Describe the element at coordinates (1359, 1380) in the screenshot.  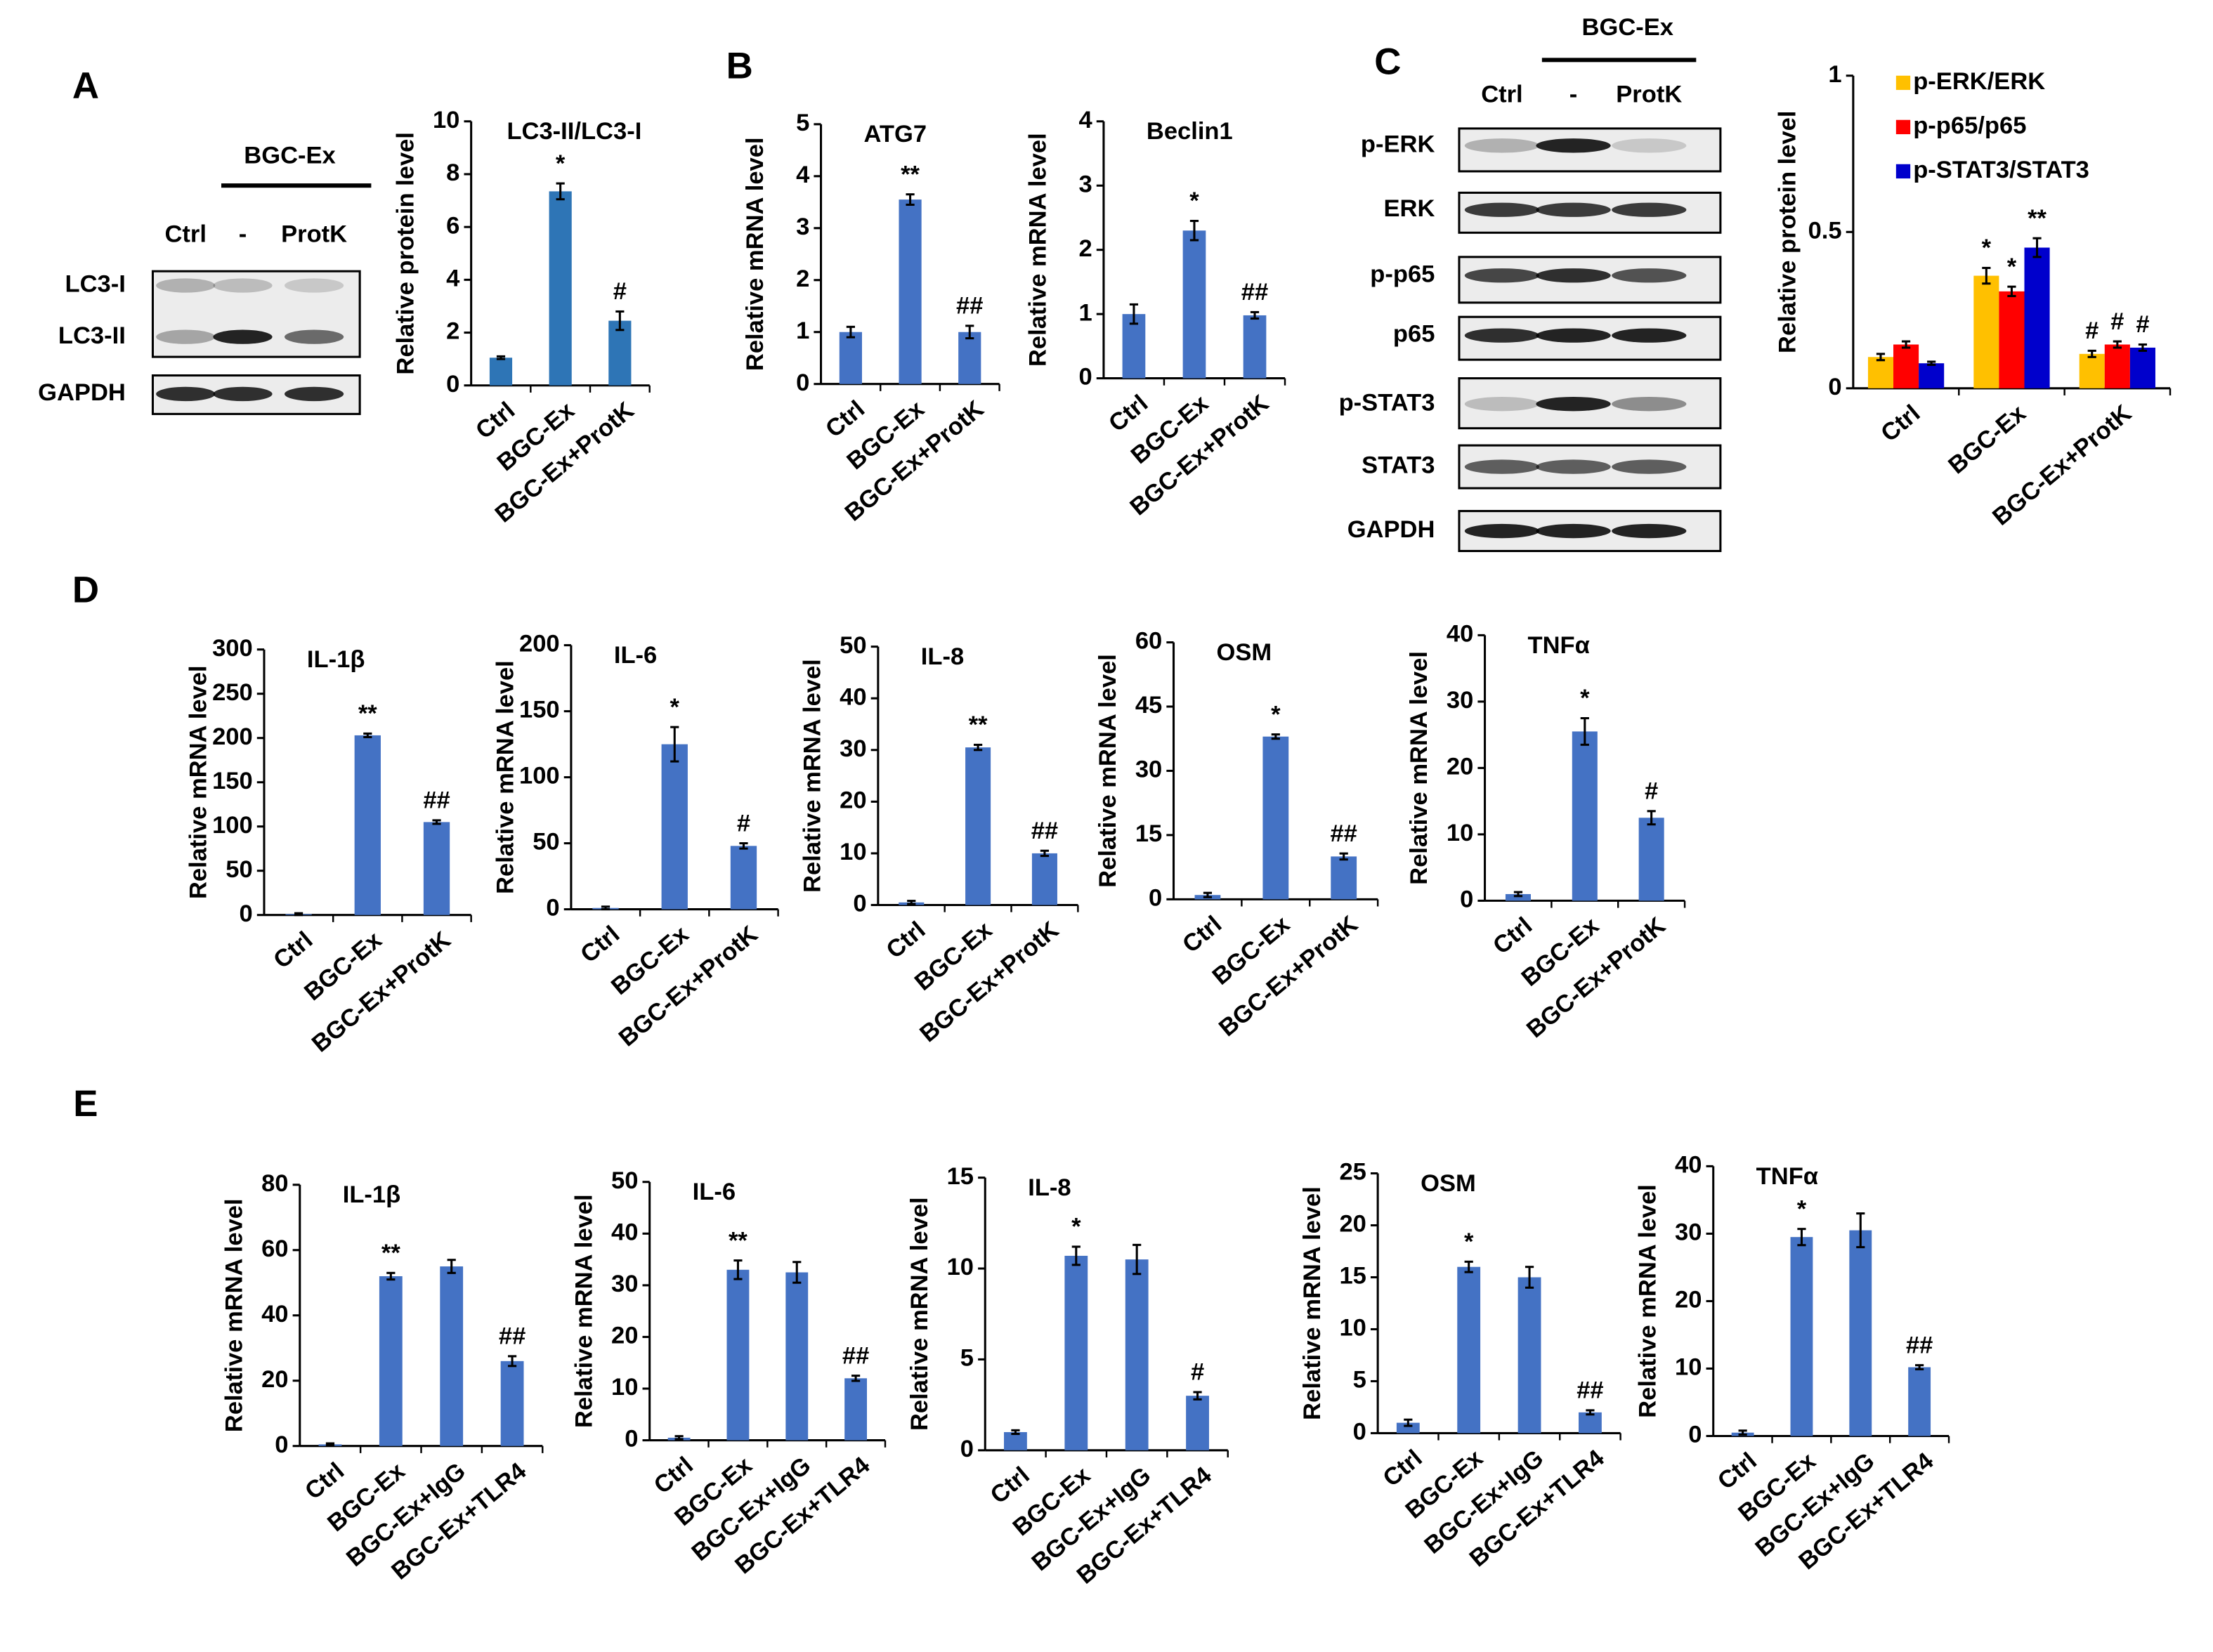
I see `y-tick-label: 5` at that location.